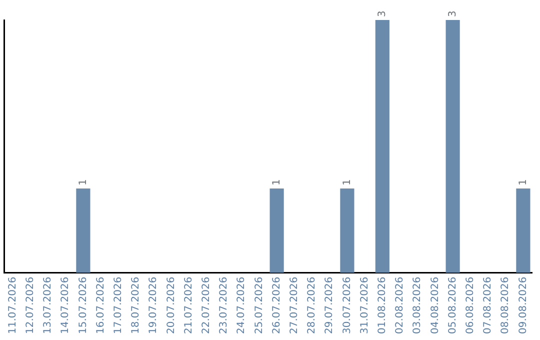 The width and height of the screenshot is (540, 340). I want to click on x-tick-label: 05.08.2026, so click(452, 305).